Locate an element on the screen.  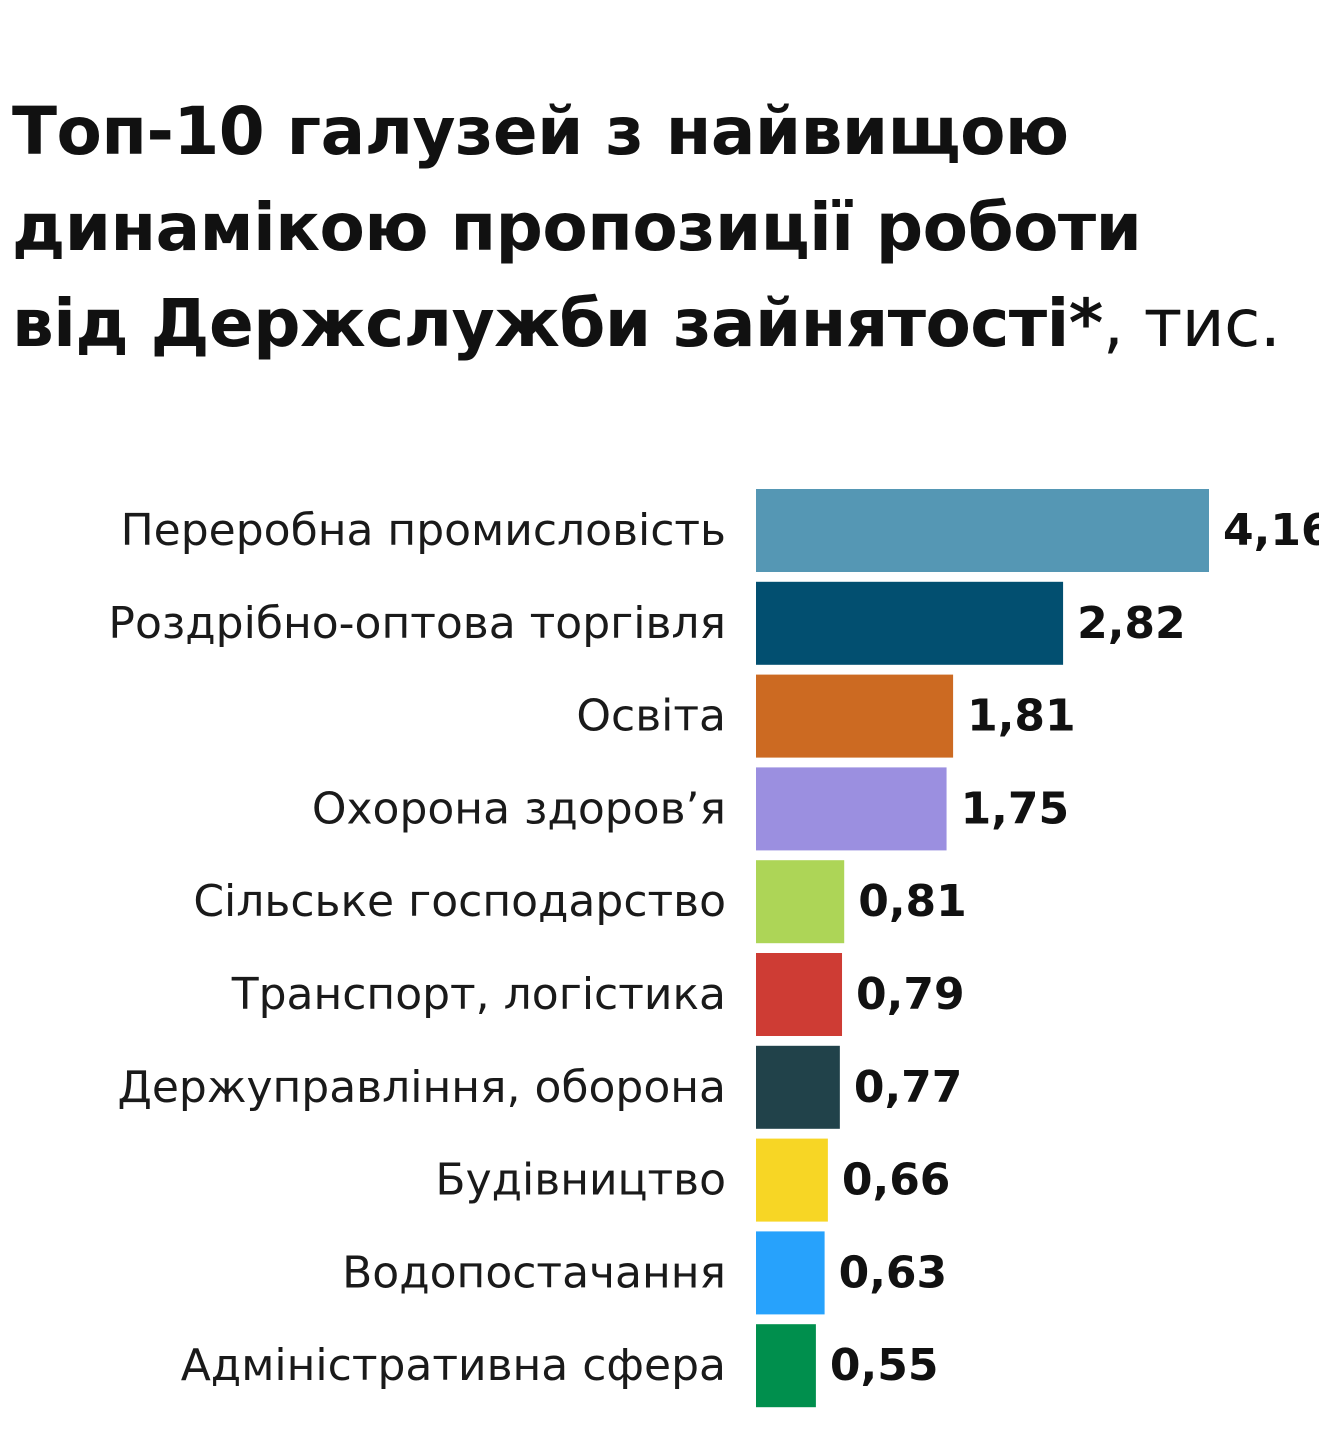
value-label-2: 2,82 is located at coordinates (1131, 623).